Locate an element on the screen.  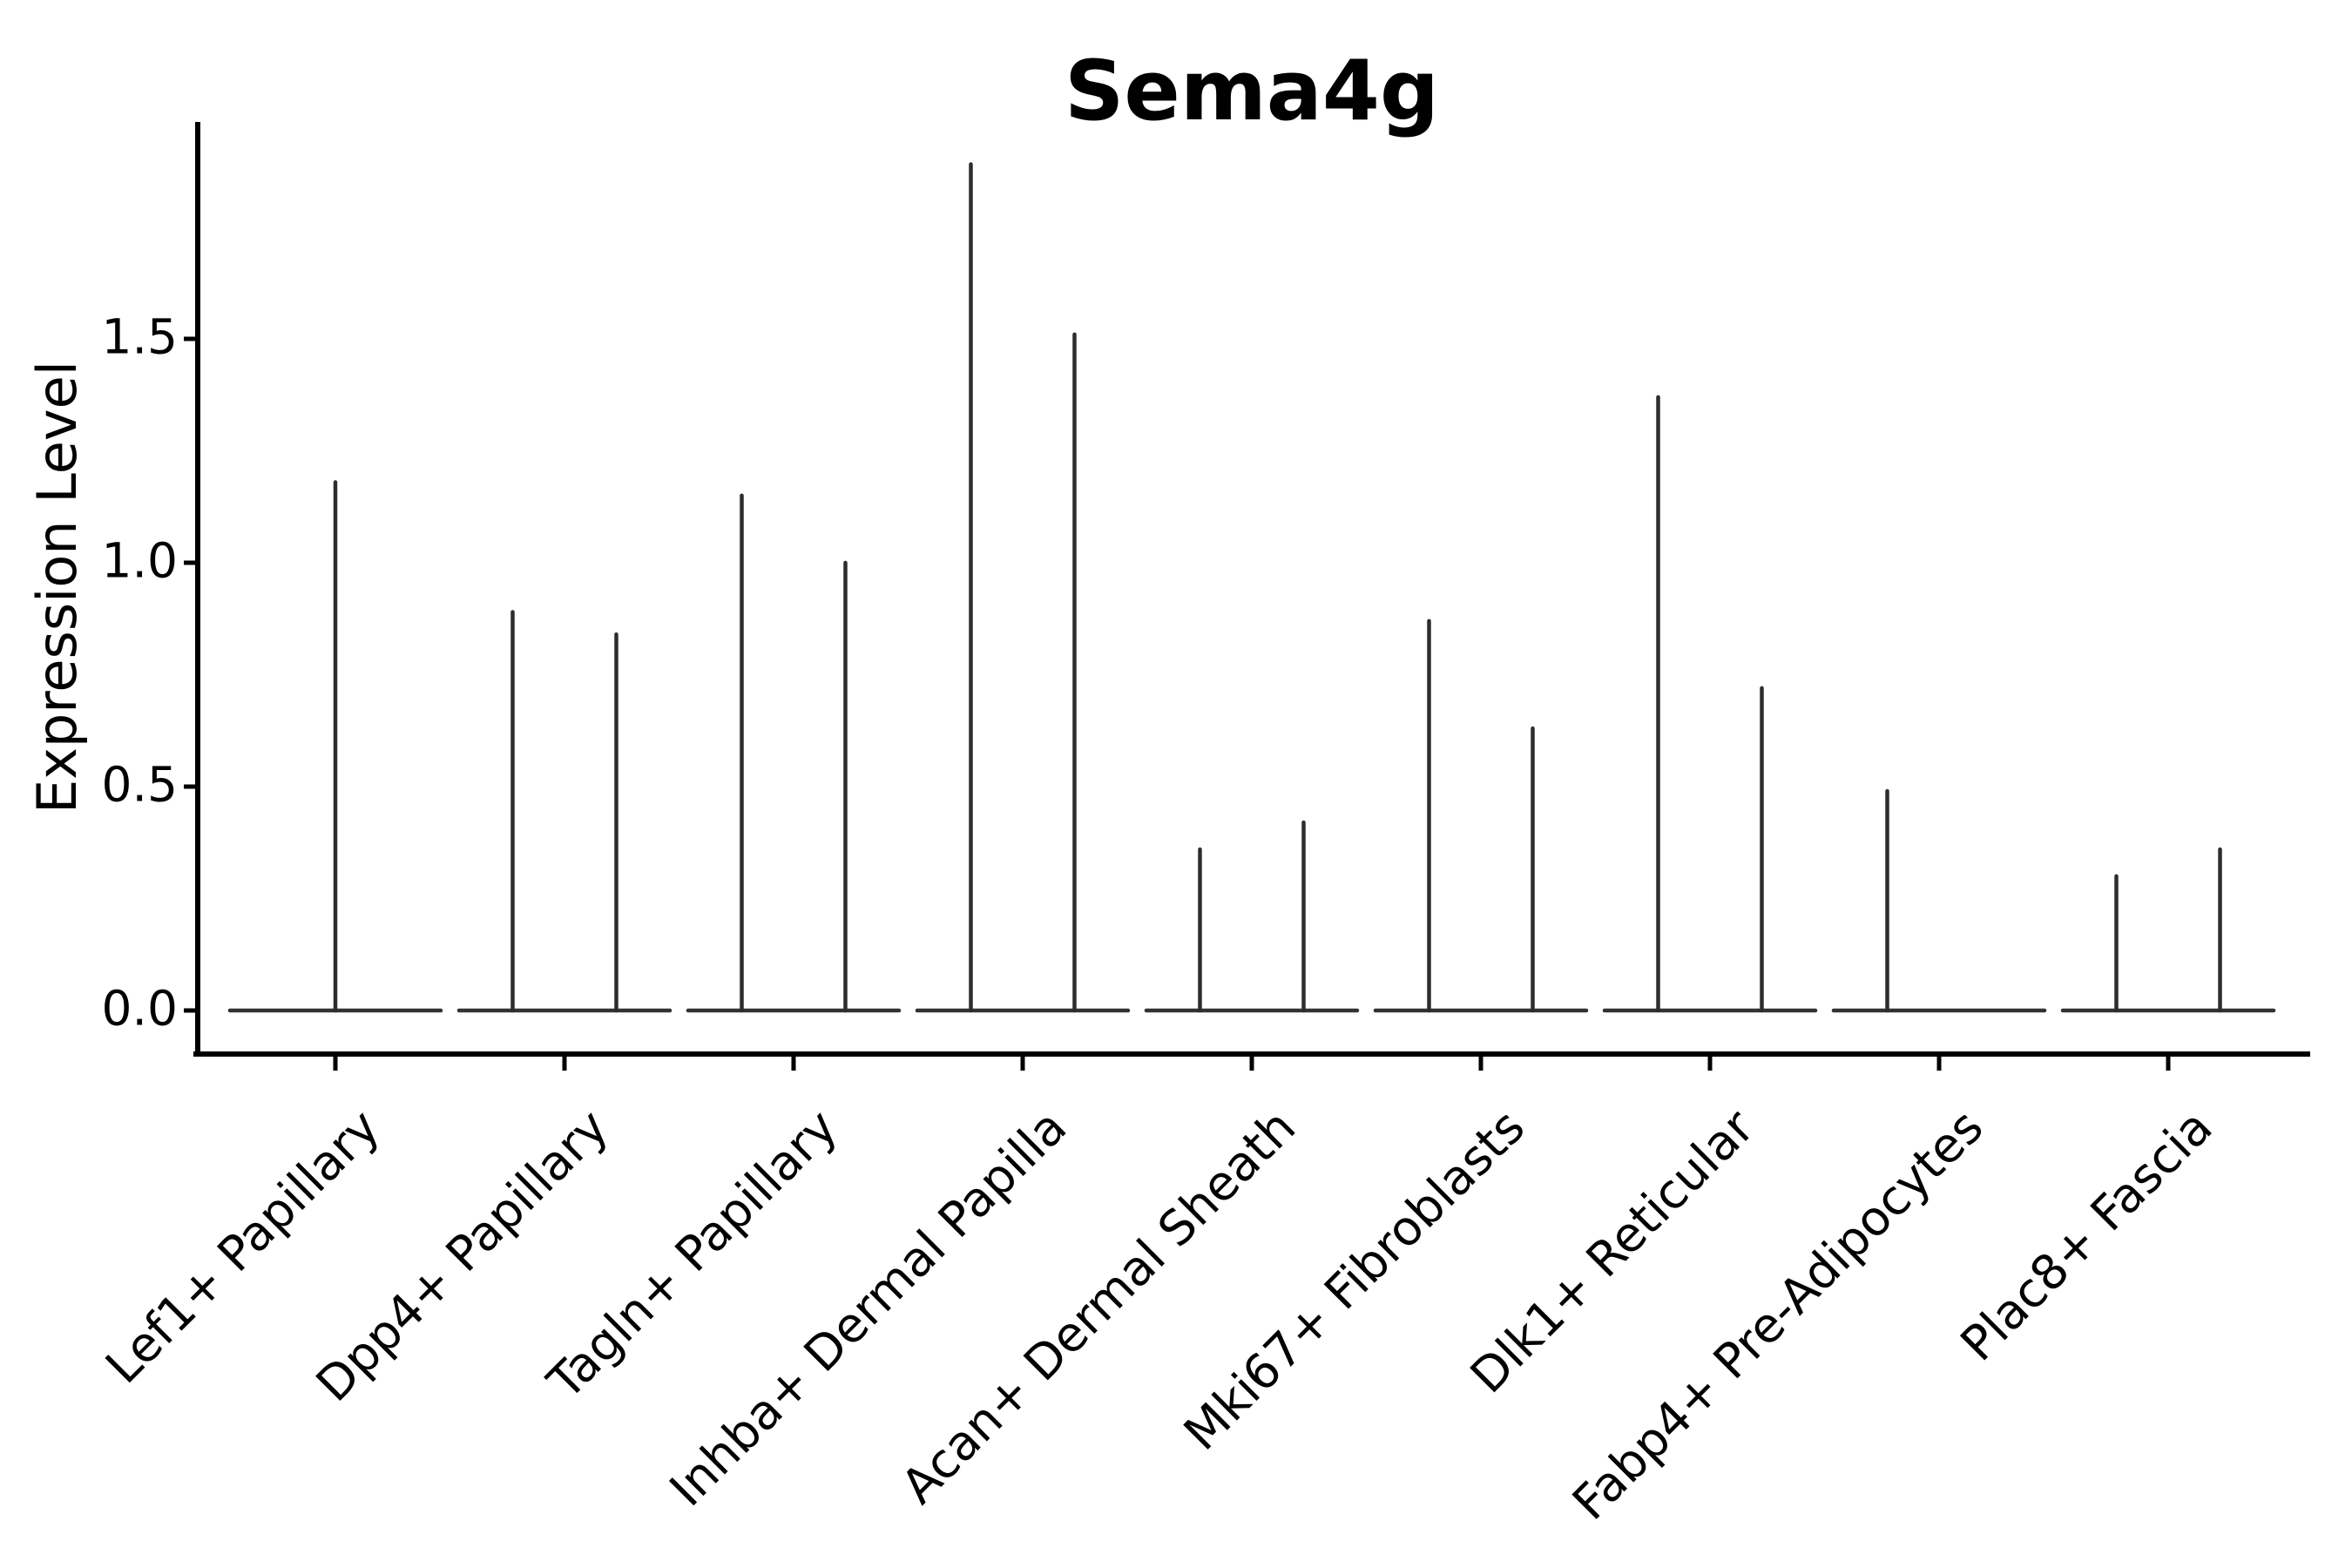
y-axis-label: Expression Level is located at coordinates (57, 587).